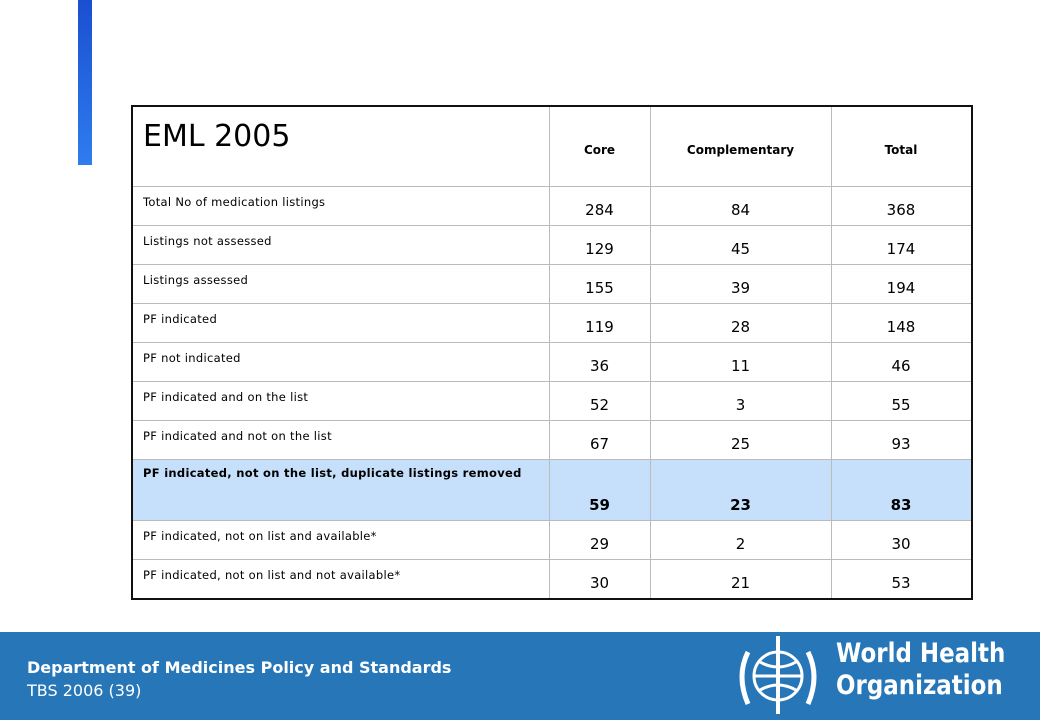 This screenshot has height=720, width=1040. I want to click on table-title: EML 2005, so click(340, 146).